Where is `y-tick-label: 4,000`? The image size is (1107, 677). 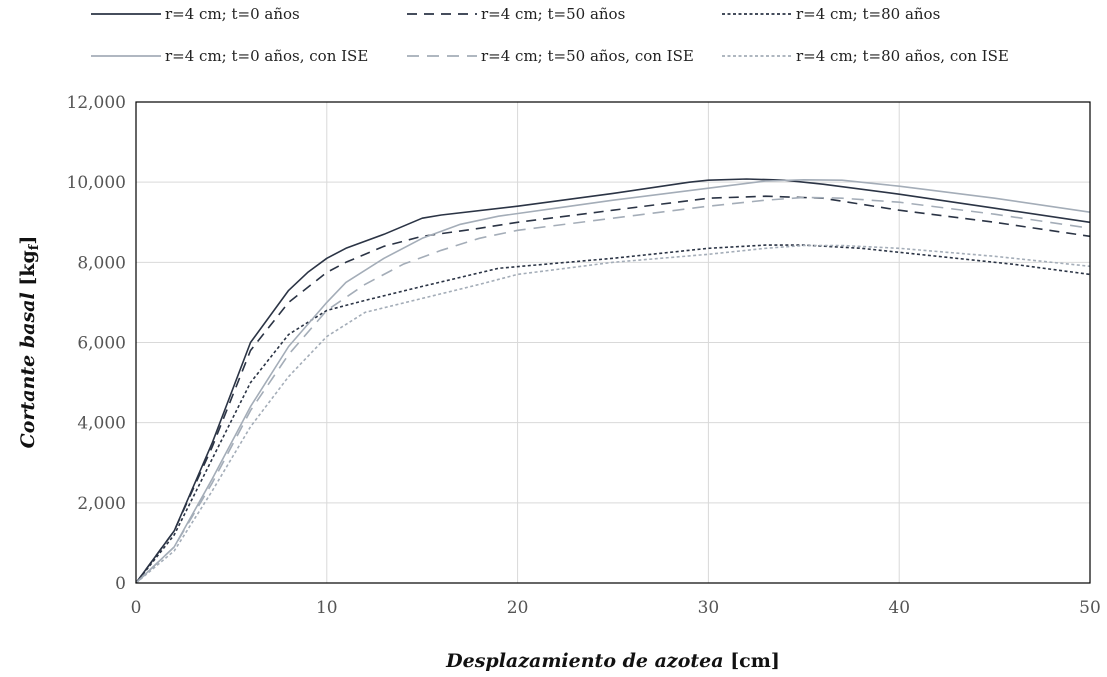
y-tick-label: 4,000 is located at coordinates (101, 424).